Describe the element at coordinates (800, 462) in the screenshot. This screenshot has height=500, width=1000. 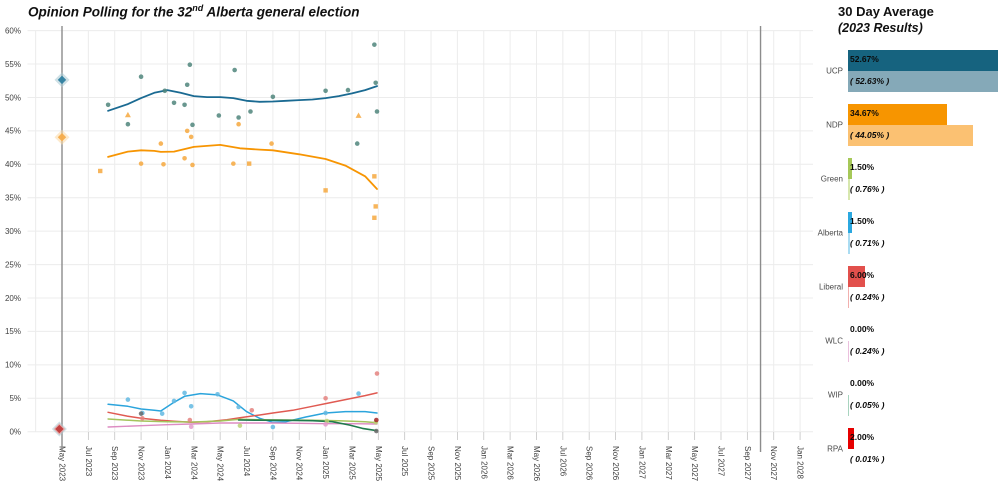
I see `x-tick-label: Jan 2028` at that location.